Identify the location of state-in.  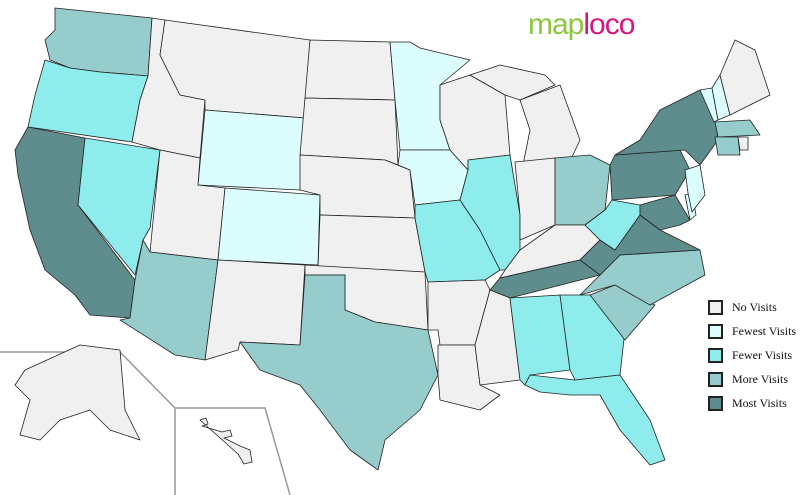
(535, 199).